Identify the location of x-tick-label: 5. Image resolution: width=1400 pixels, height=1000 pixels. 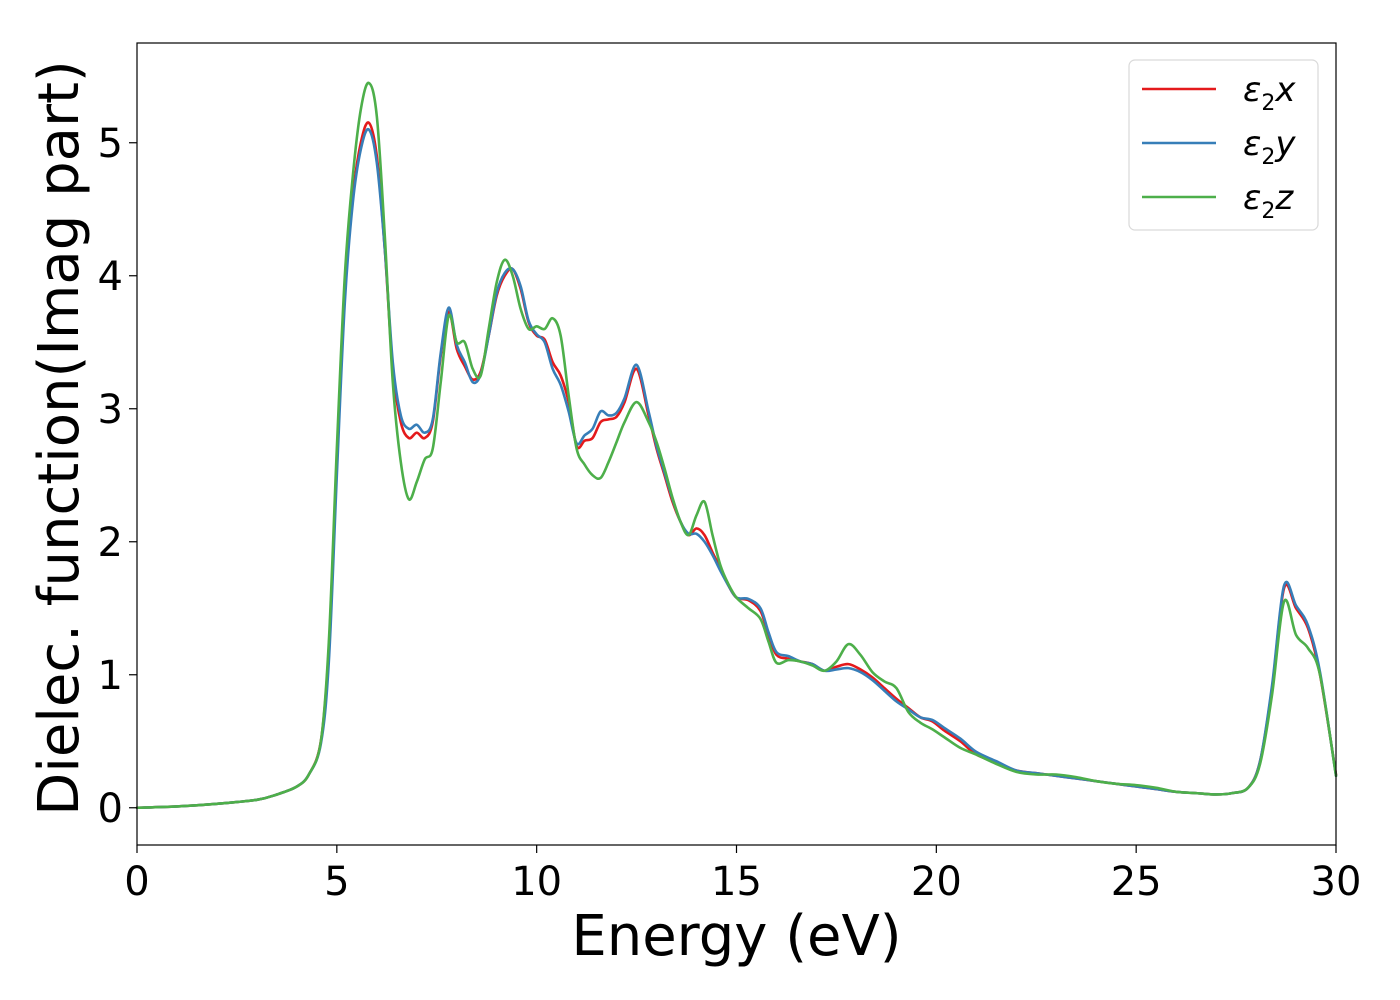
(336, 882).